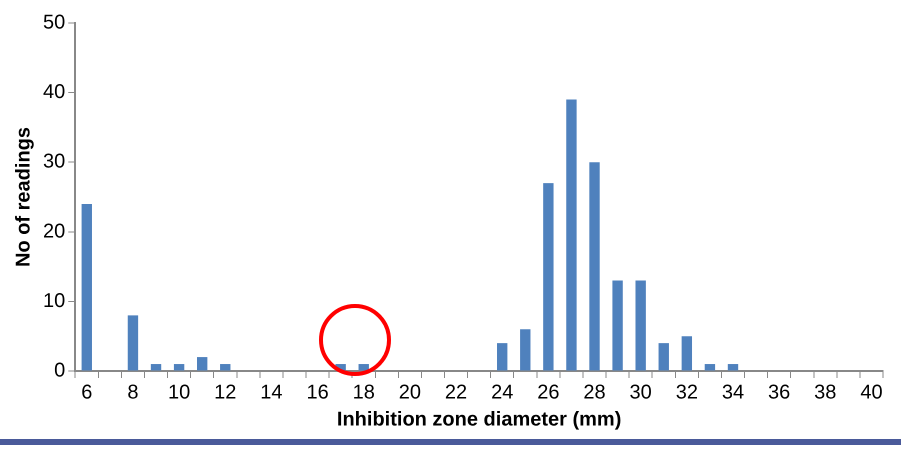 Image resolution: width=901 pixels, height=453 pixels. What do you see at coordinates (479, 419) in the screenshot?
I see `x-axis-title: Inhibition zone diameter (mm)` at bounding box center [479, 419].